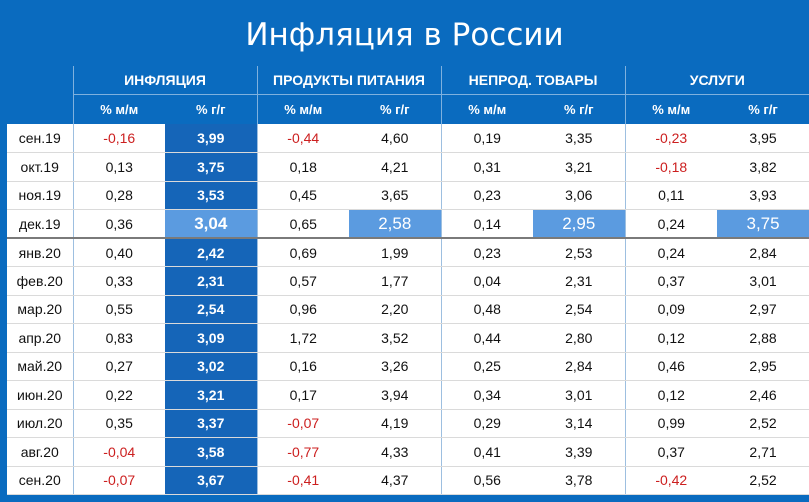 This screenshot has width=809, height=502. Describe the element at coordinates (40, 395) in the screenshot. I see `row-month-label: июн.20` at that location.